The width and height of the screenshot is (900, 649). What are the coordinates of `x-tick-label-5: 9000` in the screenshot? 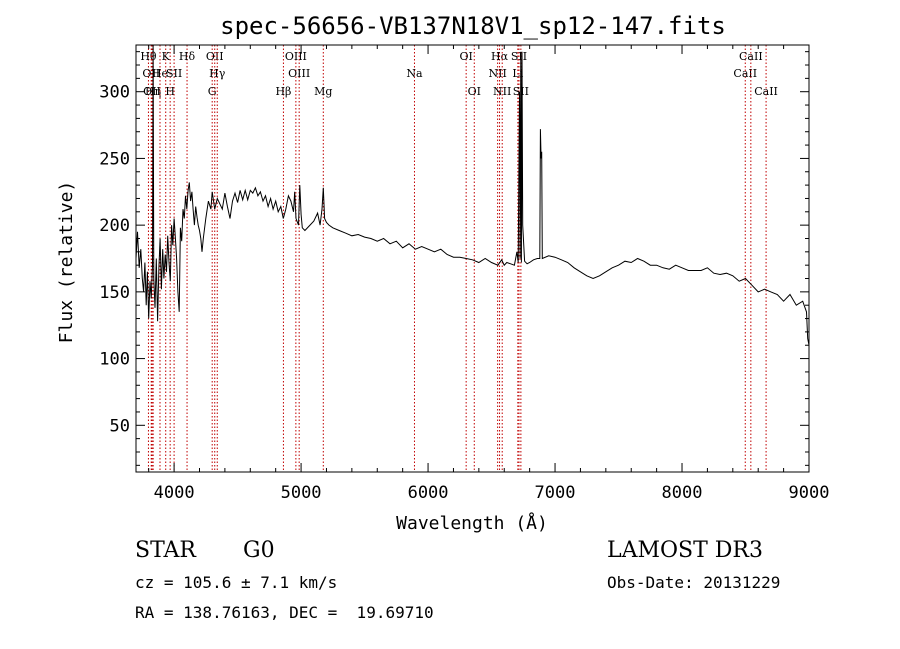 It's located at (809, 493).